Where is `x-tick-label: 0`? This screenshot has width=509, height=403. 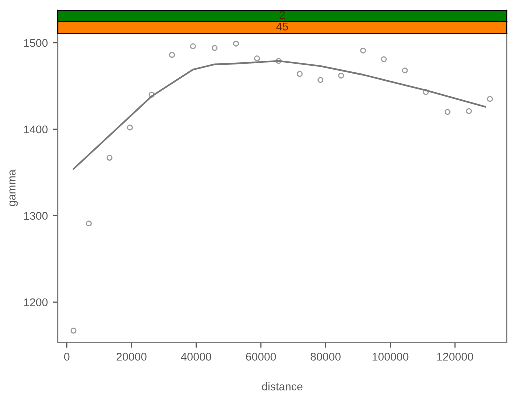
x-tick-label: 0 is located at coordinates (67, 357).